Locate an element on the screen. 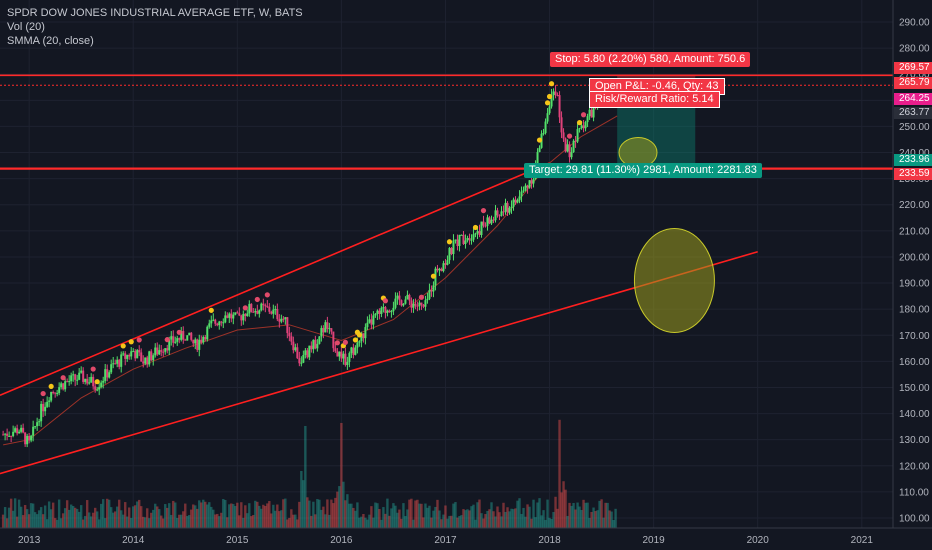 The height and width of the screenshot is (550, 932). volume-indicator-label: Vol (20) is located at coordinates (26, 27).